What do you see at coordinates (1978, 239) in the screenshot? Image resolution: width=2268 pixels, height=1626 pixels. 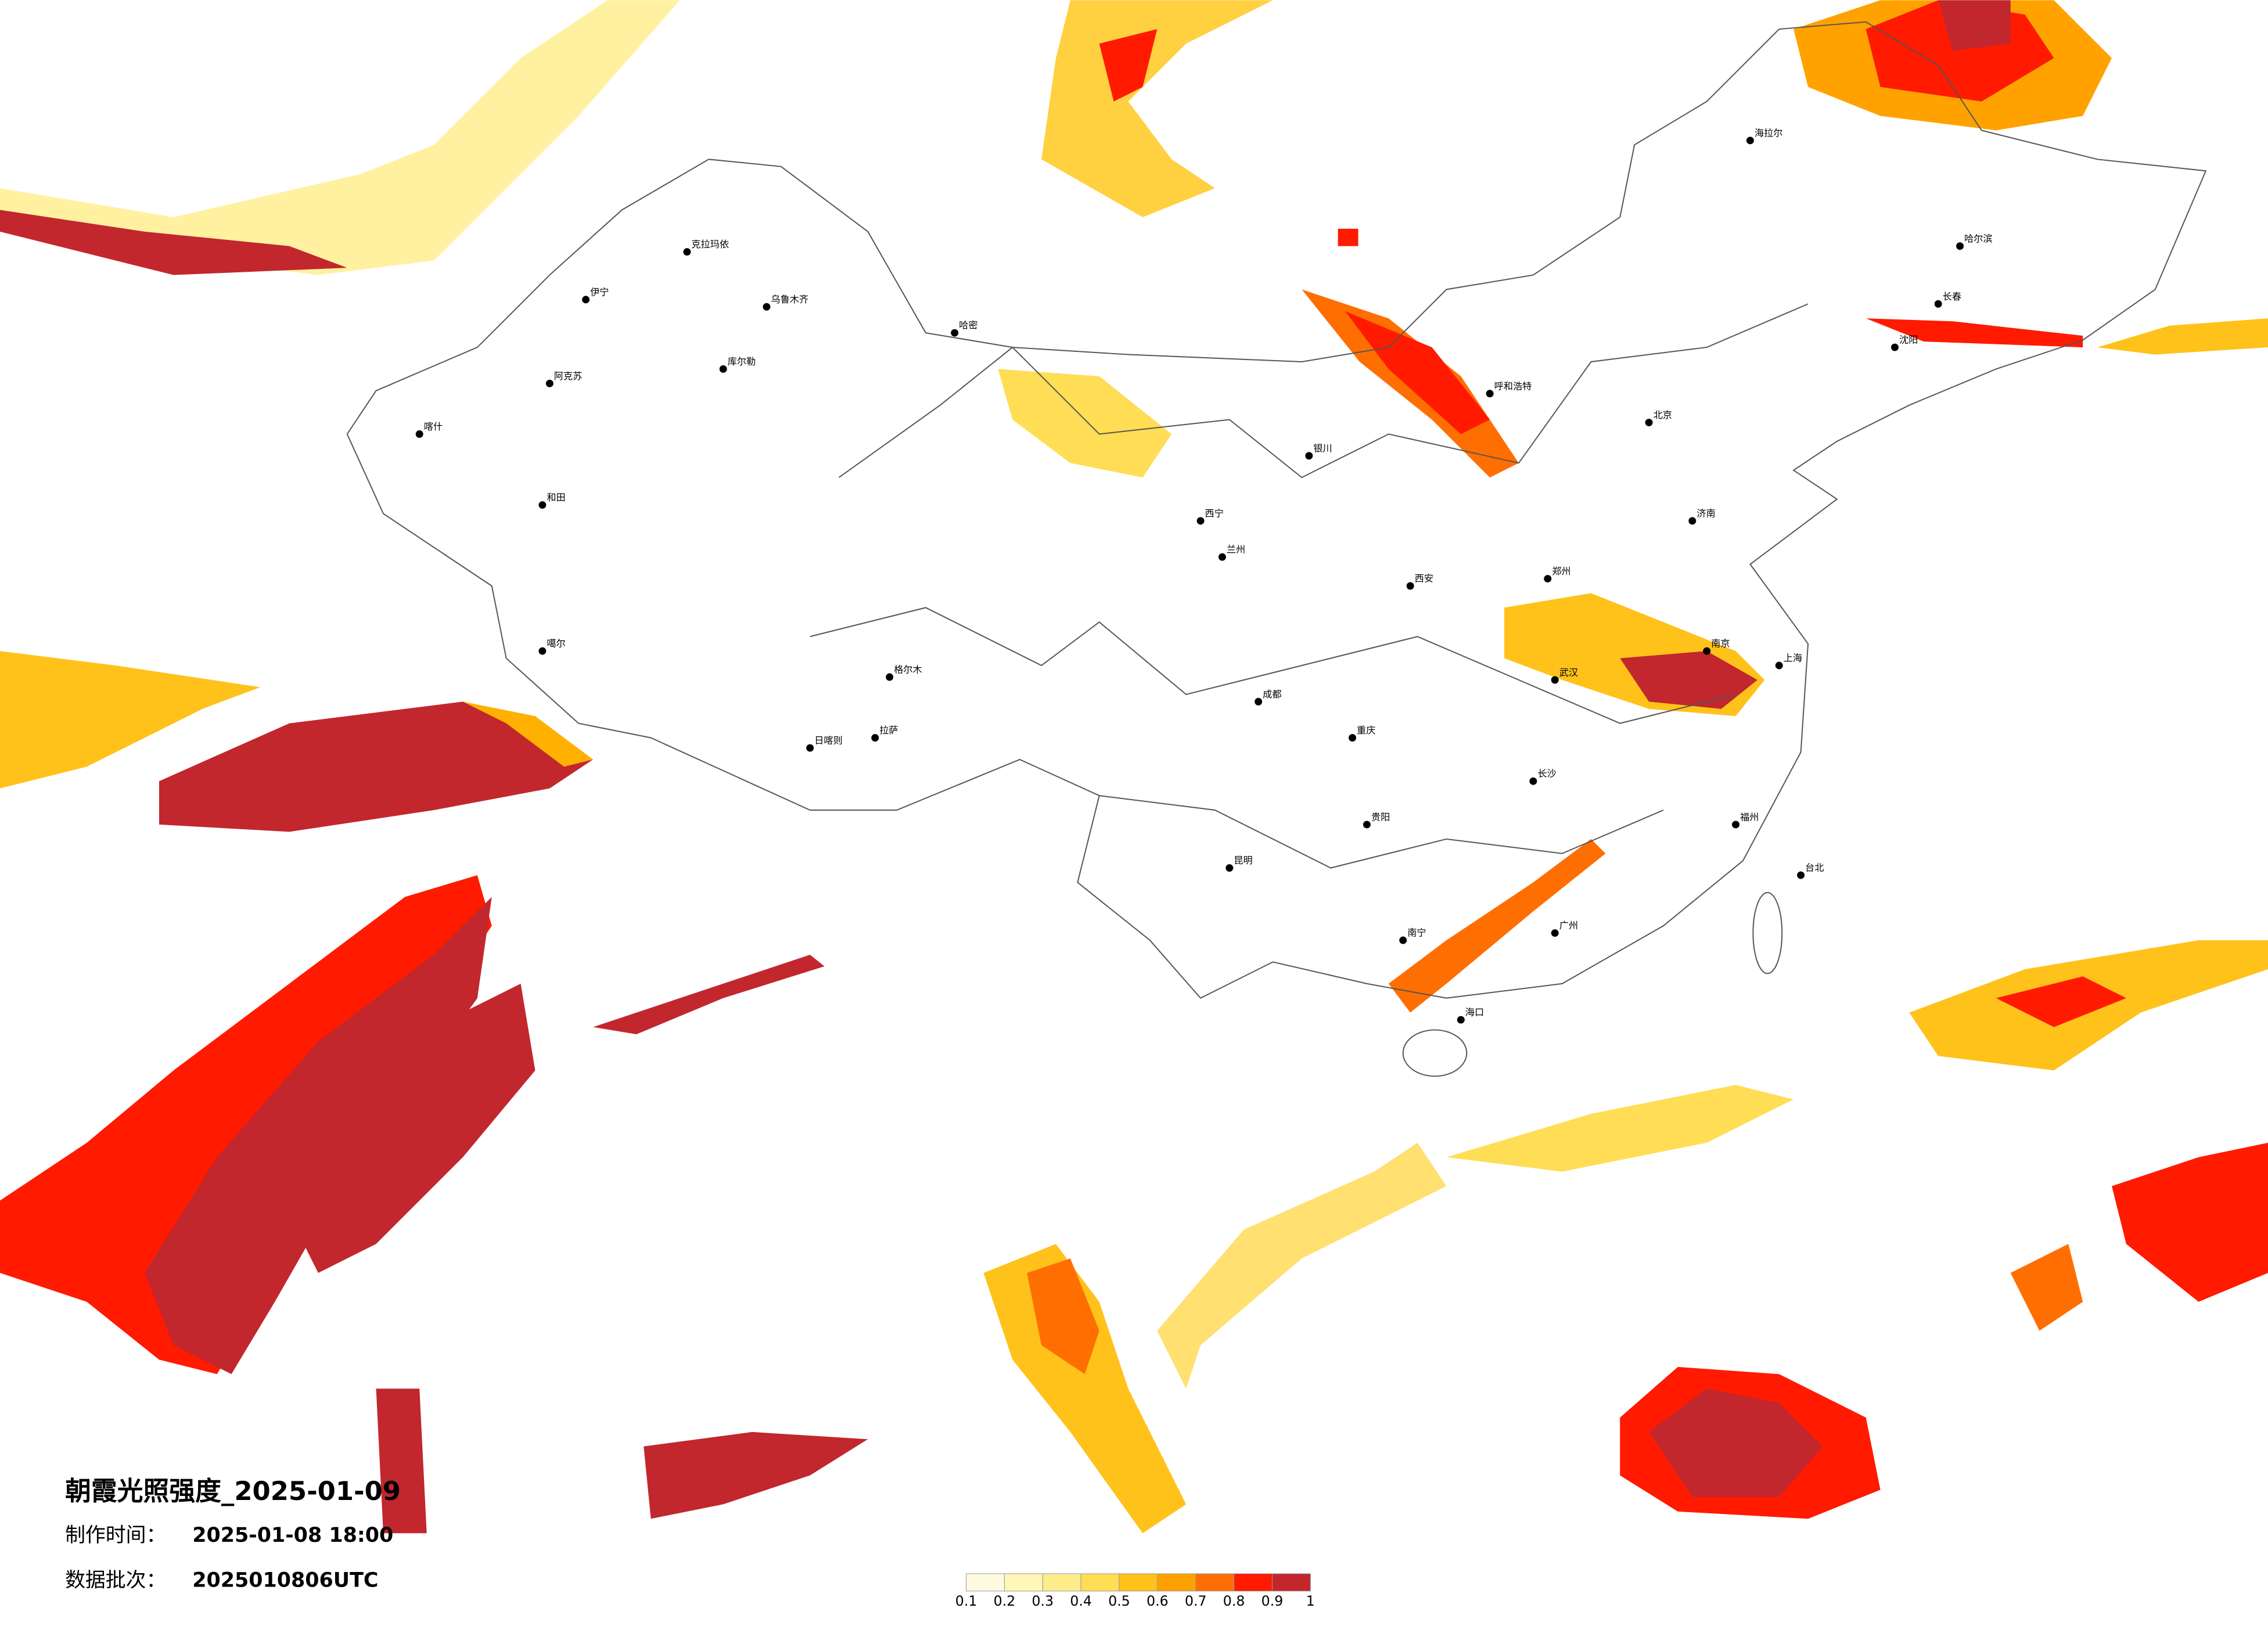 I see `city-label: 哈尔滨` at bounding box center [1978, 239].